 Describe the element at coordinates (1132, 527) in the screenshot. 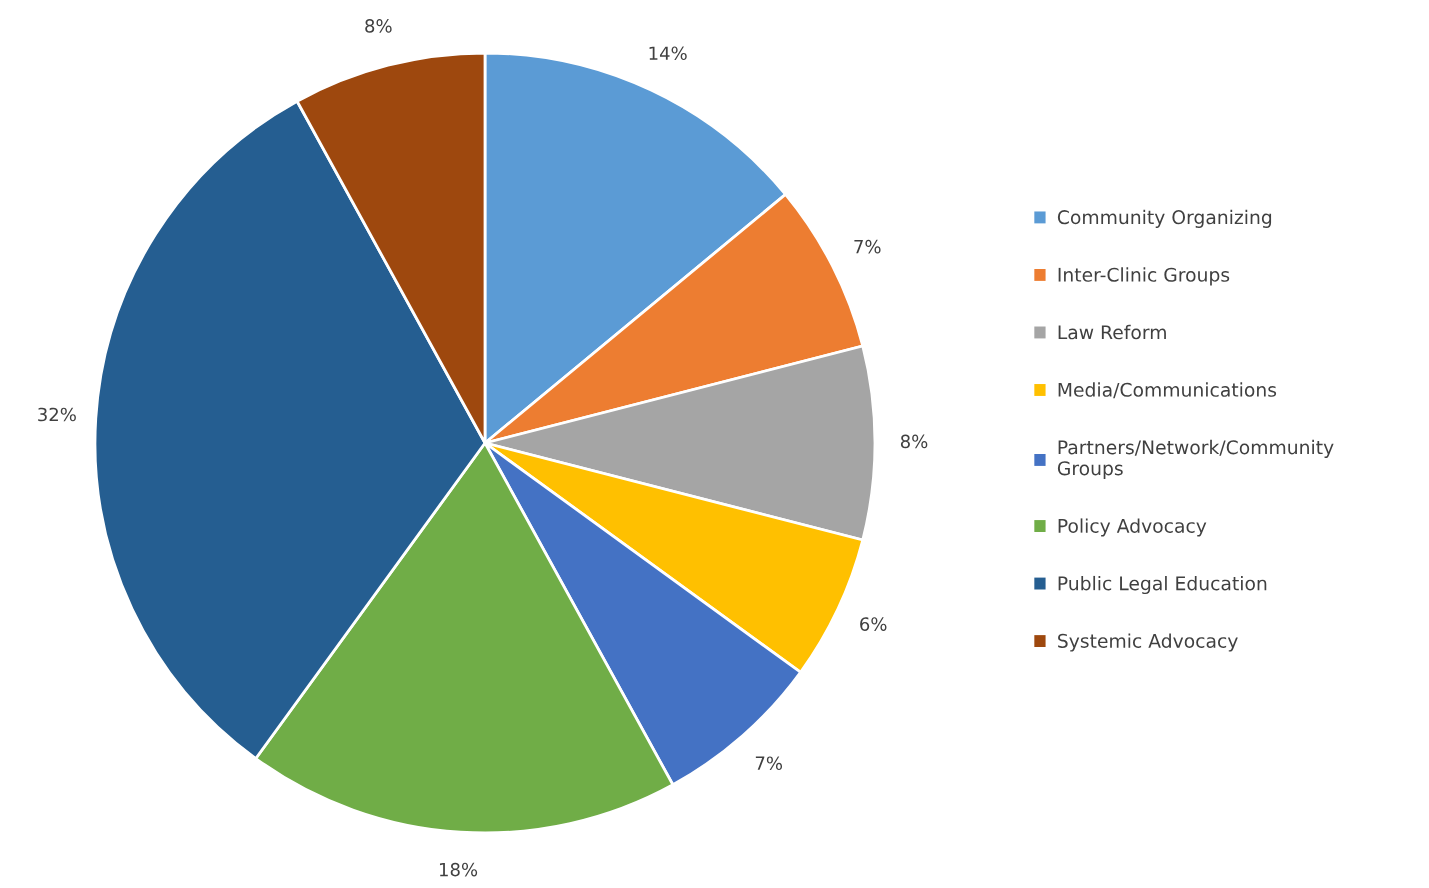

I see `legend-label: Policy Advocacy` at that location.